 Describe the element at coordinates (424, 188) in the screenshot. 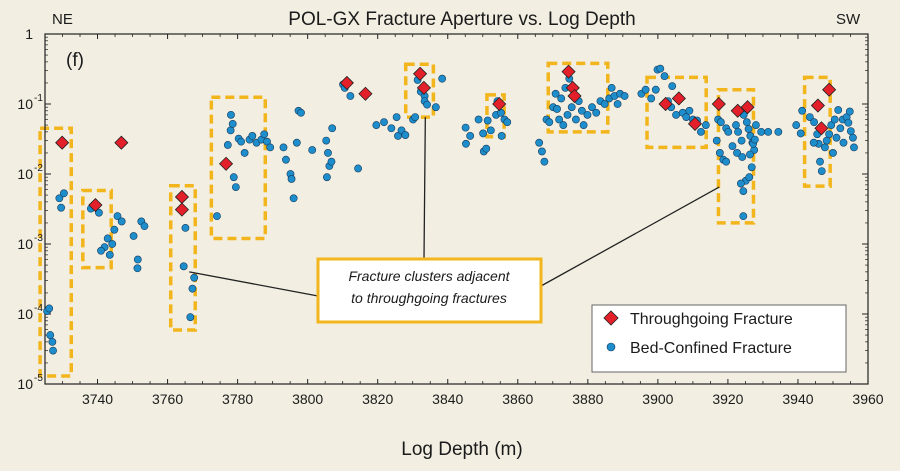

I see `callout-line` at that location.